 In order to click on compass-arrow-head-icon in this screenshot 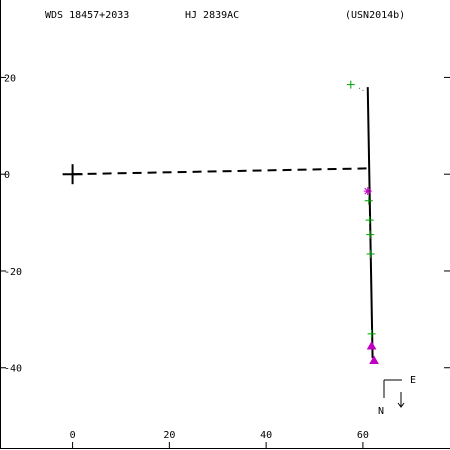, I will do `click(401, 405)`.